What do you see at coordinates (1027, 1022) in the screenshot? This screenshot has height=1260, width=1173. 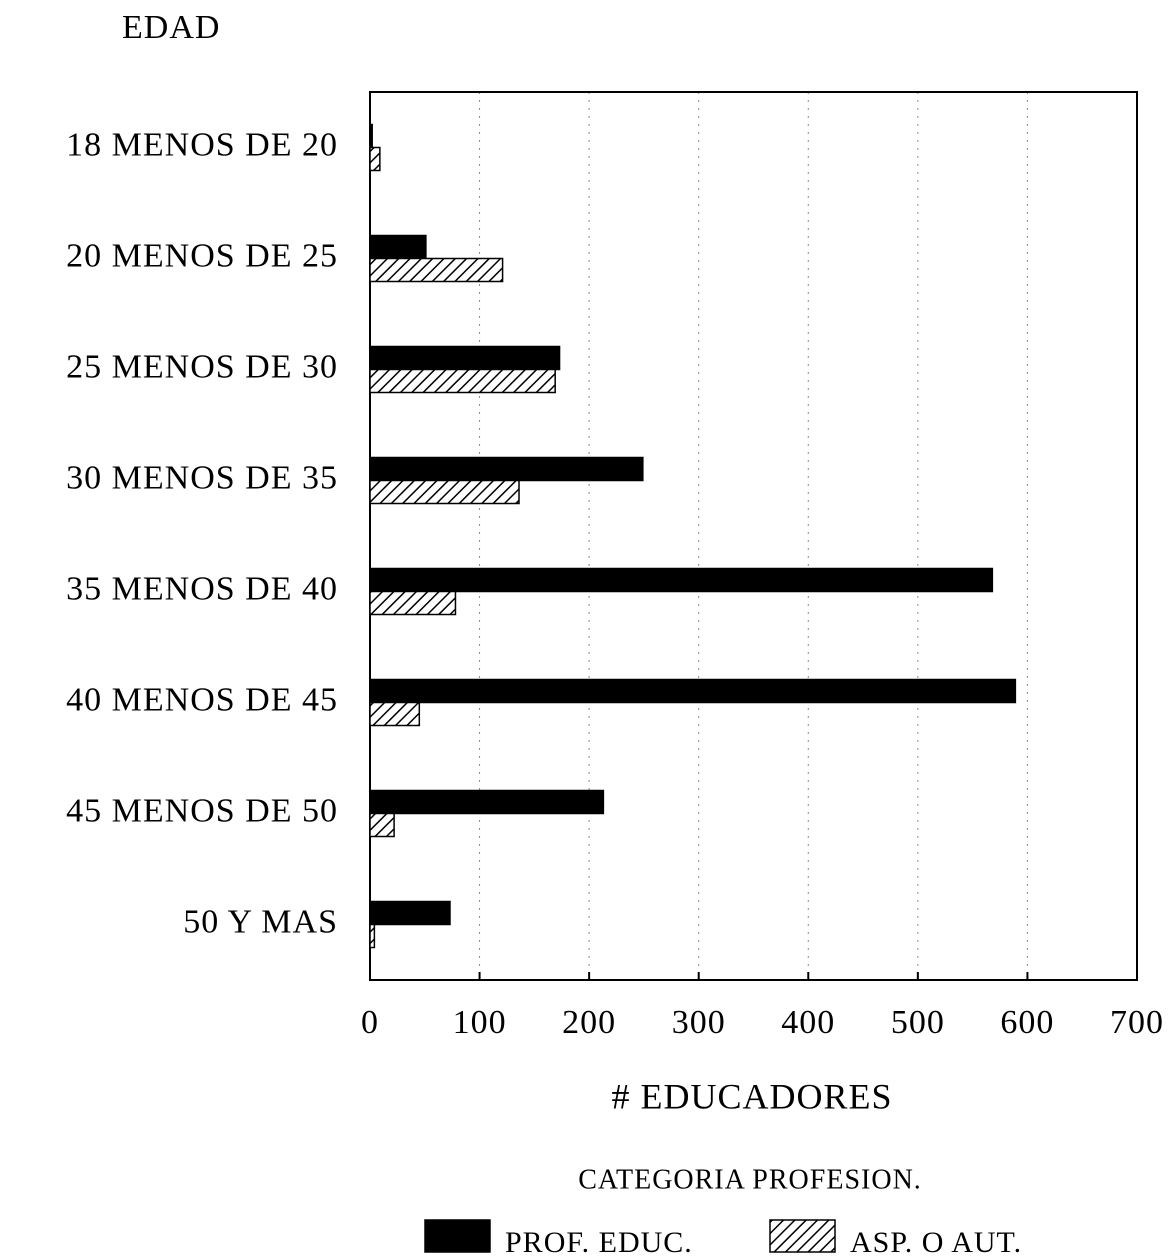 I see `x-tick-label: 600` at bounding box center [1027, 1022].